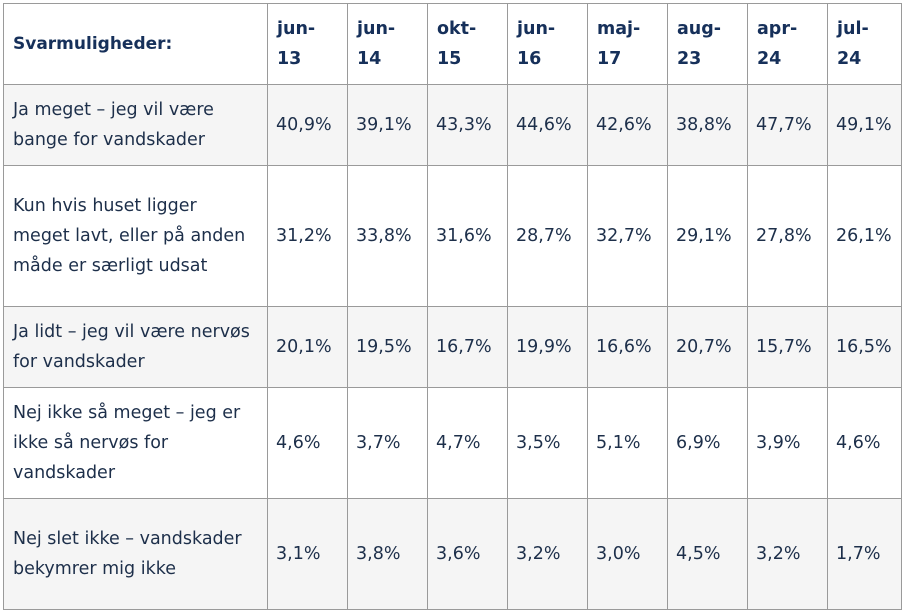 Image resolution: width=904 pixels, height=612 pixels. I want to click on value-cell: 38,8%, so click(707, 125).